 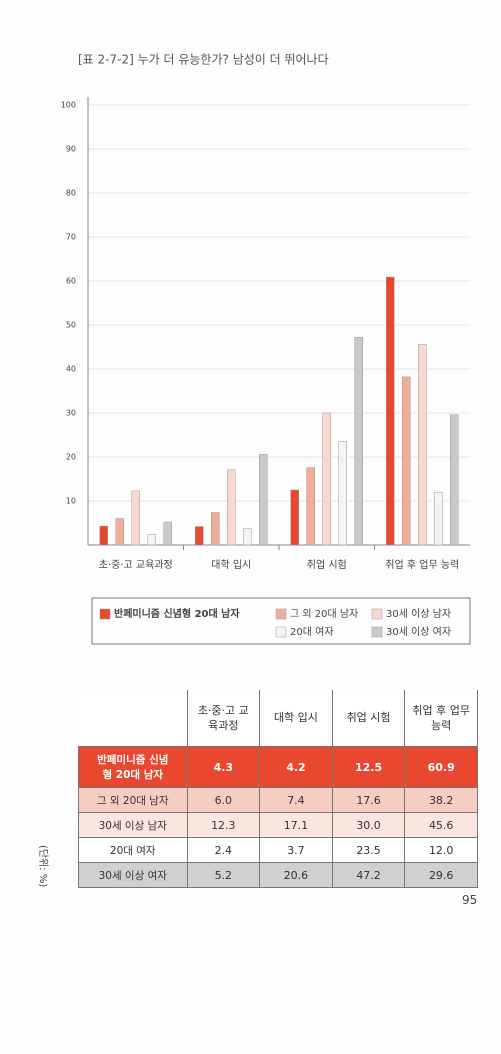 I want to click on legend-label: 30세 이상 남자, so click(x=418, y=614).